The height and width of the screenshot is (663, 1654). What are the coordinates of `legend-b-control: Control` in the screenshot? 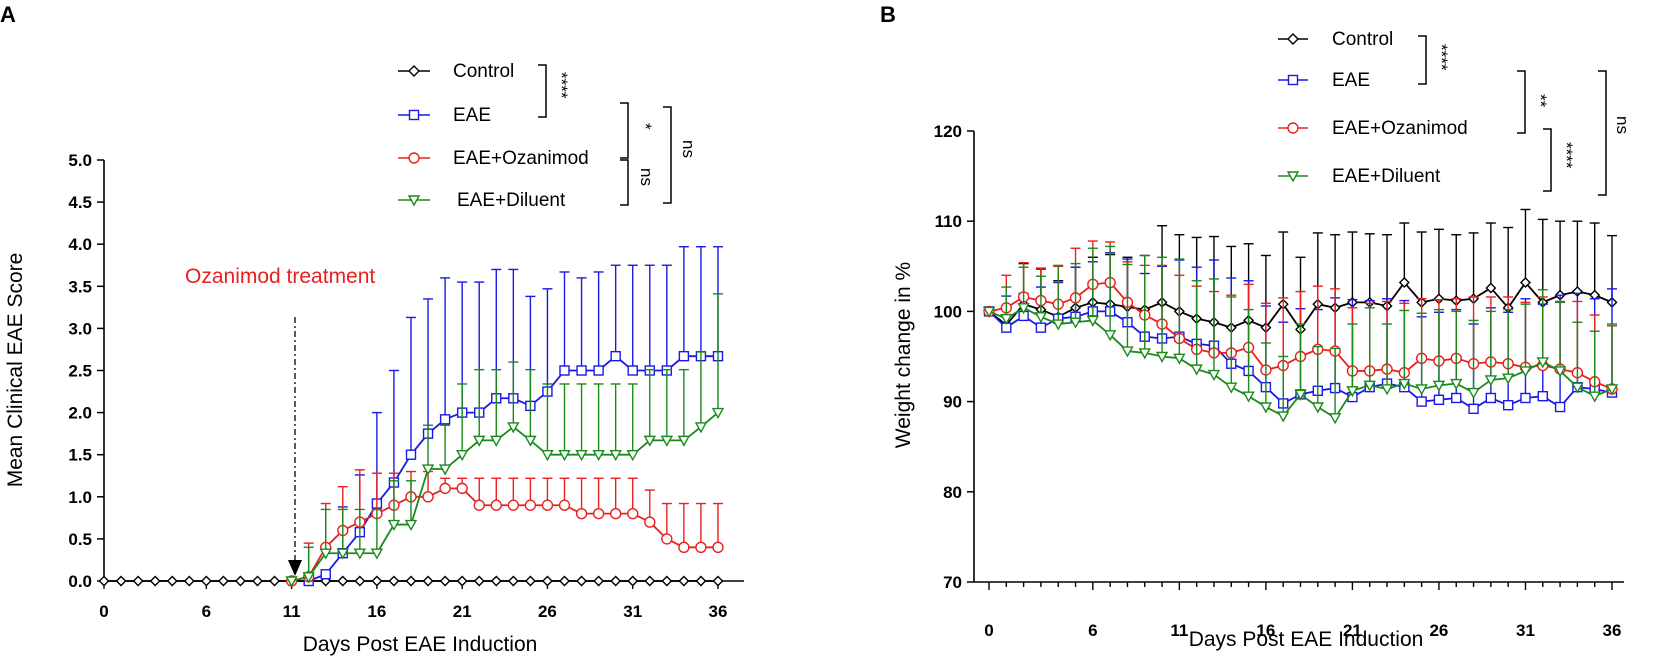 It's located at (1362, 39).